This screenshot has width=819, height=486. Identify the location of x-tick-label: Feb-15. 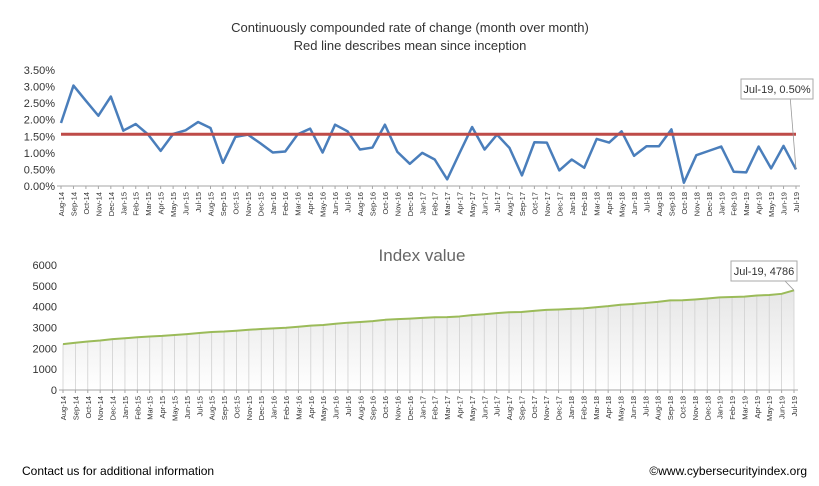
(137, 408).